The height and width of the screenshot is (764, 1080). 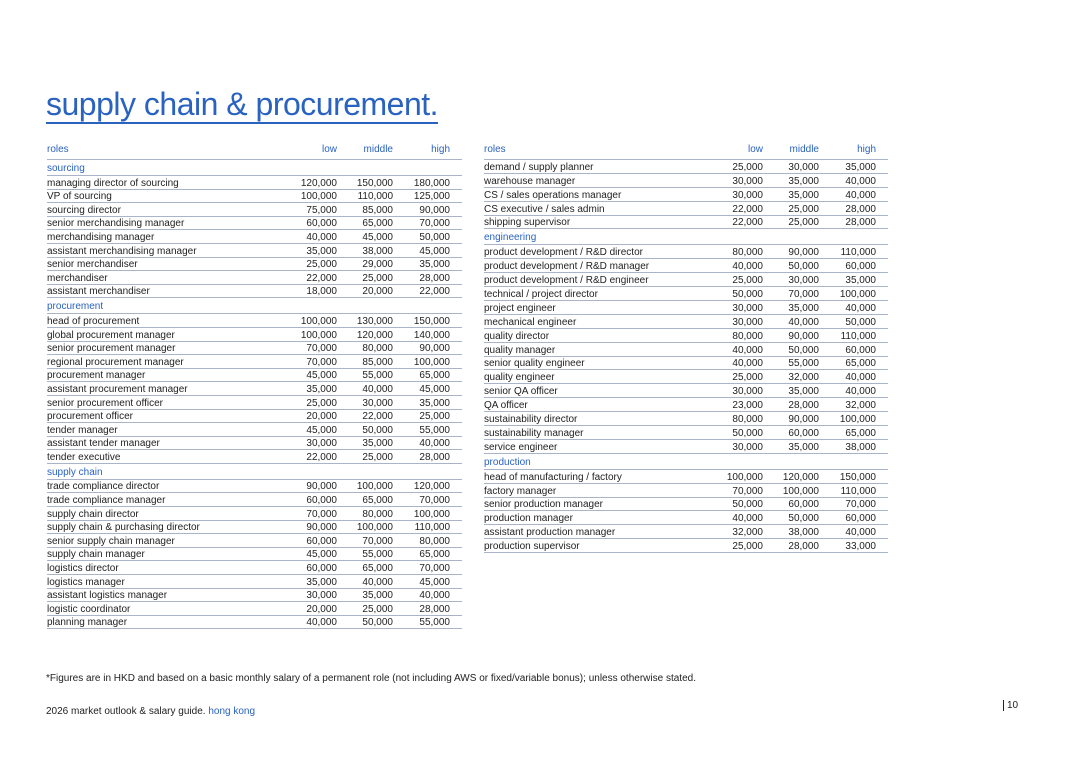 I want to click on table-row: shipping supervisor 22,000 25,000 28,000, so click(x=686, y=223).